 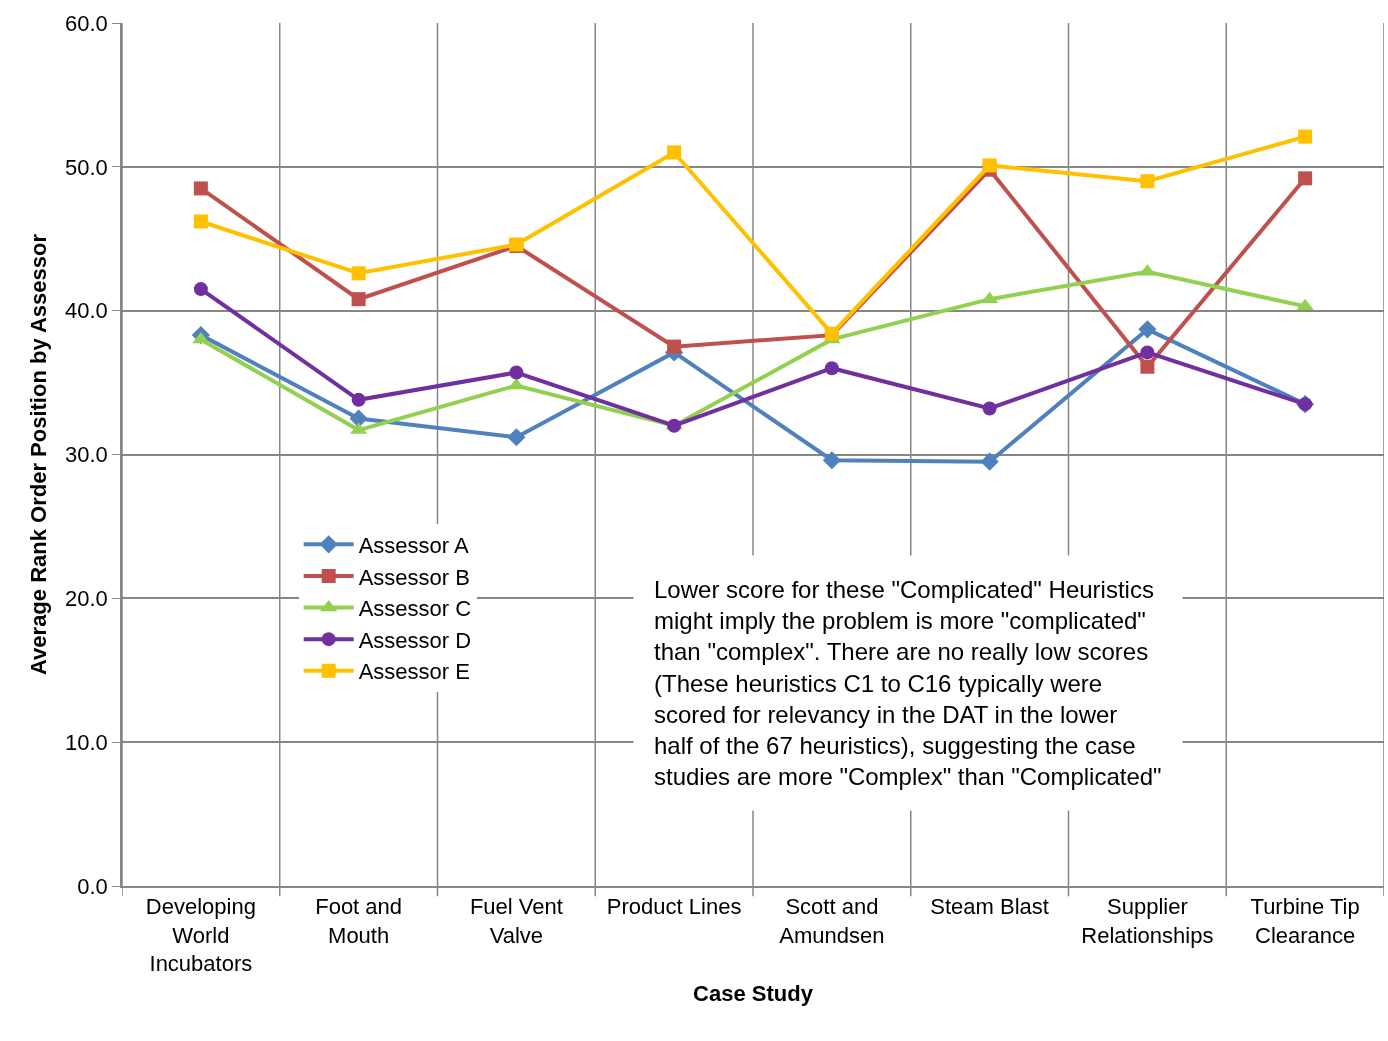 What do you see at coordinates (414, 672) in the screenshot?
I see `legend-label: Assessor E` at bounding box center [414, 672].